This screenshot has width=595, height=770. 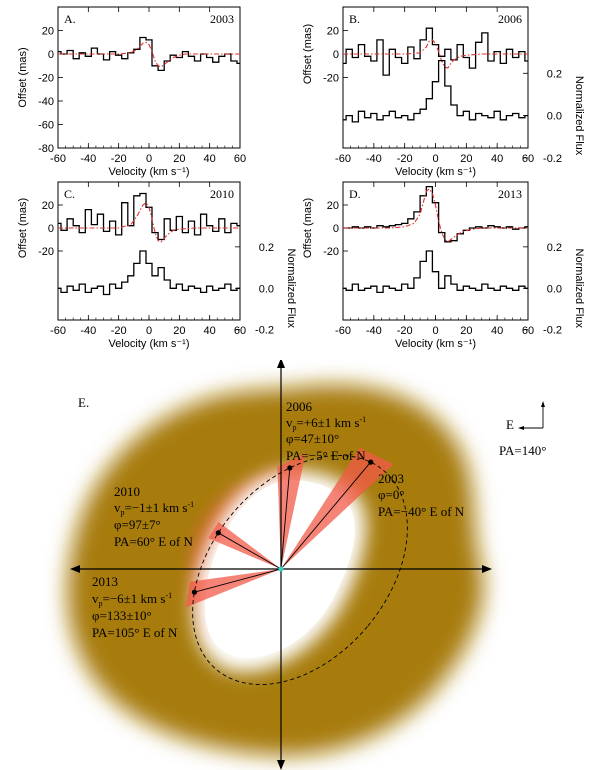 I want to click on y-tick-label: -80, so click(x=46, y=149).